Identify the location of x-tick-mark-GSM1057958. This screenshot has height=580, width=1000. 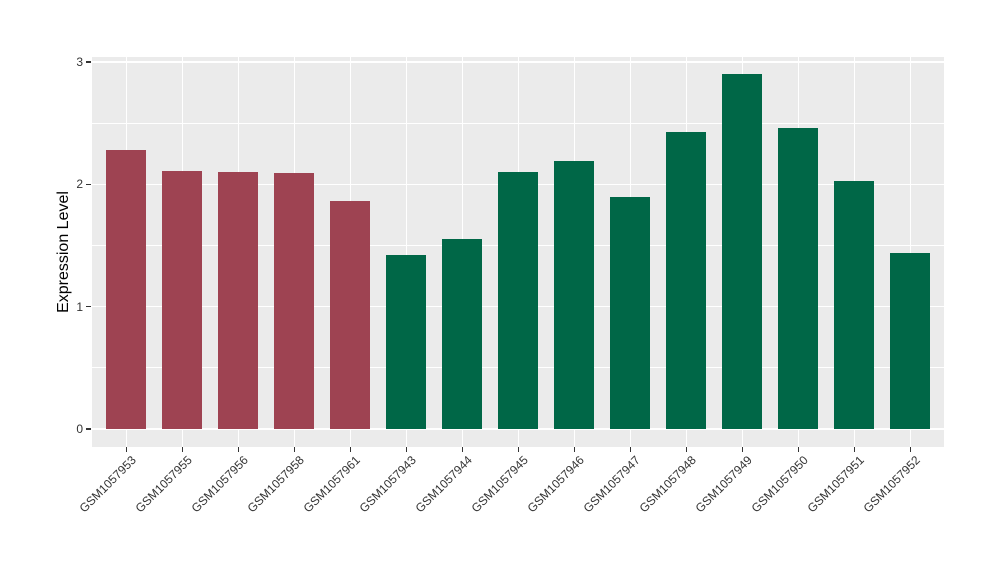
(294, 449).